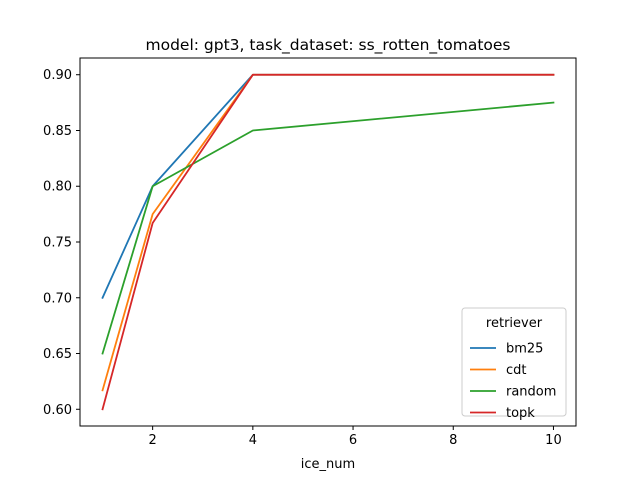  Describe the element at coordinates (553, 440) in the screenshot. I see `x-tick-label: 10` at that location.